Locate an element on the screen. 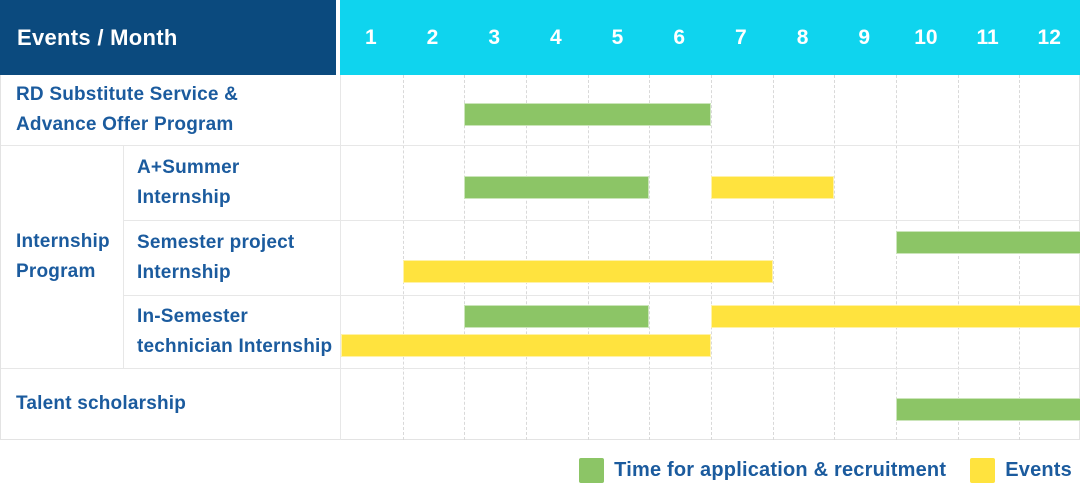  legend-swatch-recruitment is located at coordinates (592, 470).